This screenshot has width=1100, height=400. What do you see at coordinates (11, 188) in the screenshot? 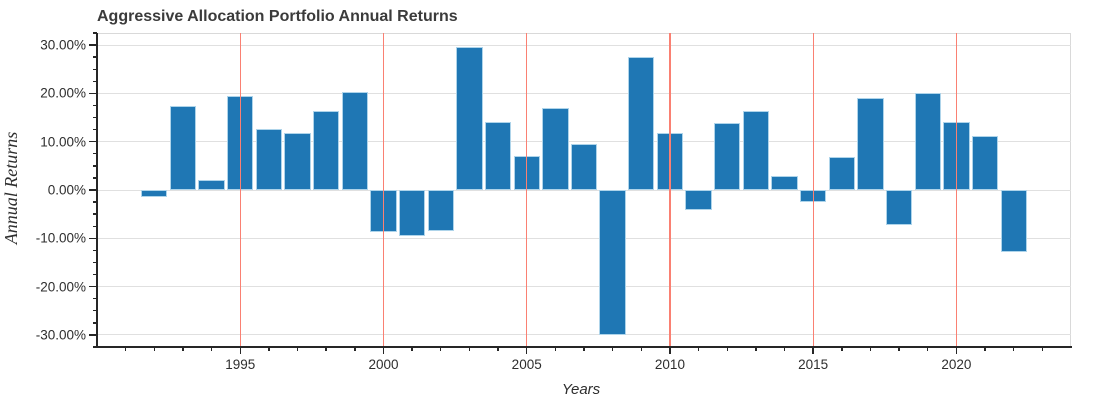
I see `y-axis-label: Annual Returns` at bounding box center [11, 188].